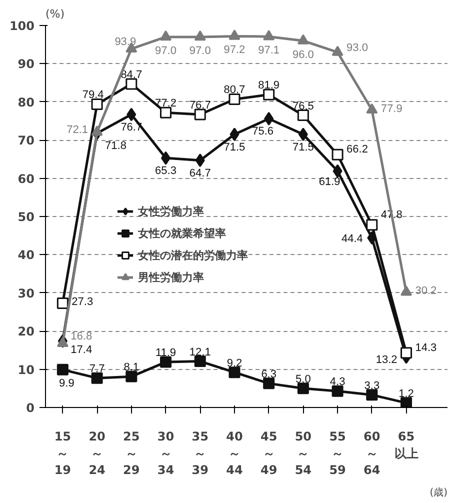 This screenshot has width=462, height=503. I want to click on legend-label: 女性の就業希望率, so click(182, 233).